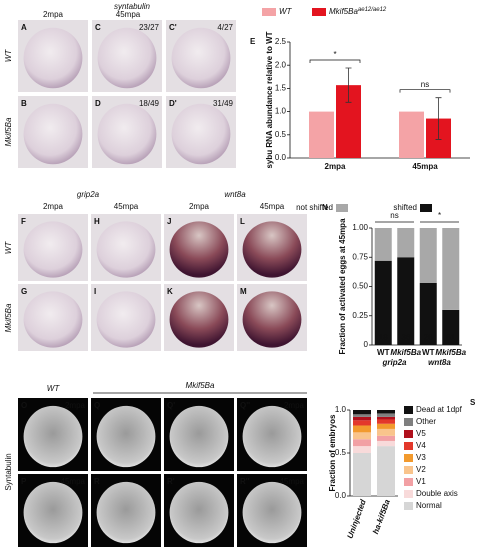 This screenshot has width=480, height=550. I want to click on panel-letter: A, so click(24, 27).